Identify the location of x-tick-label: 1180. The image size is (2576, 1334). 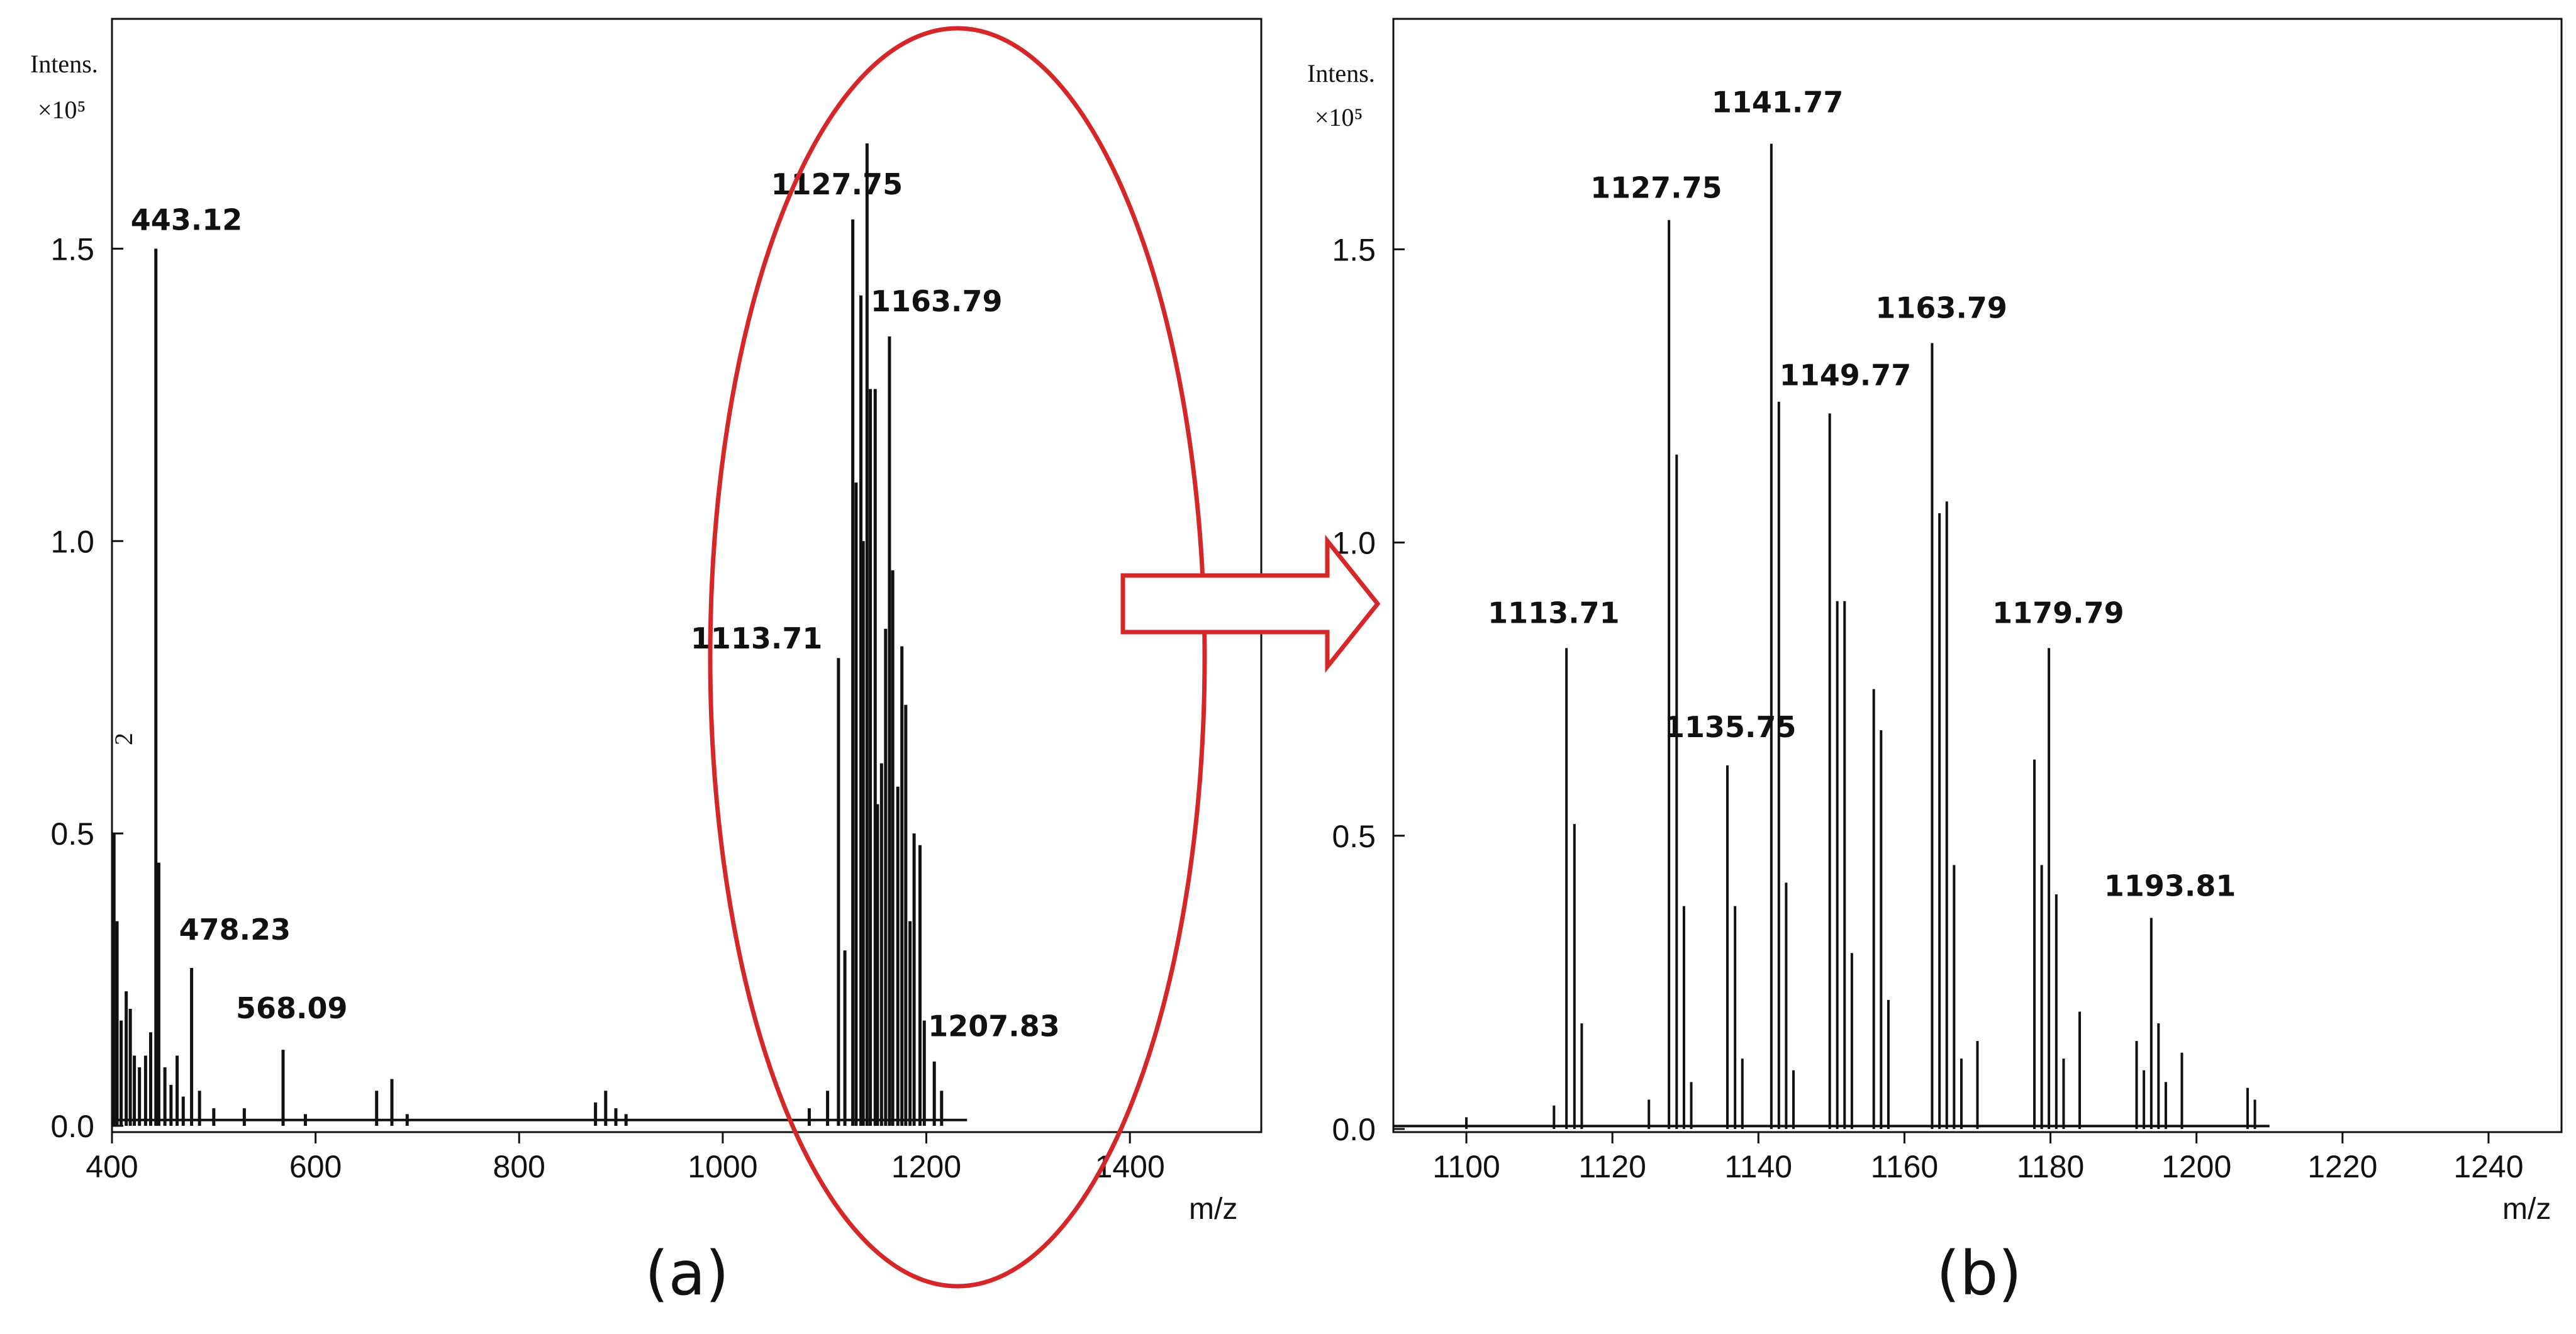
(2051, 1166).